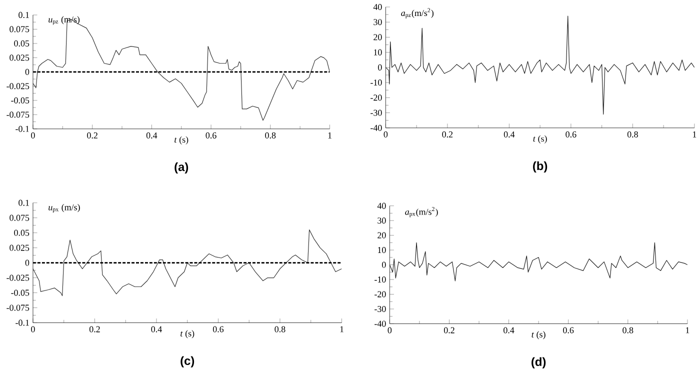 This screenshot has height=372, width=700. What do you see at coordinates (540, 167) in the screenshot?
I see `text: (b)` at bounding box center [540, 167].